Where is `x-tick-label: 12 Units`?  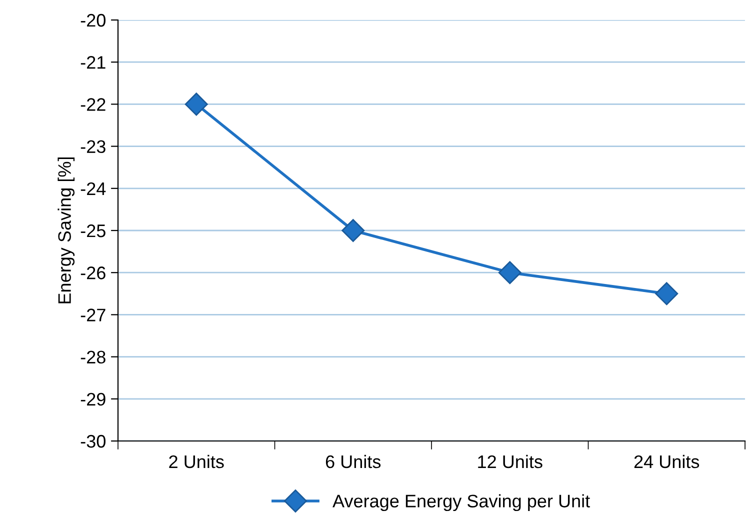
x-tick-label: 12 Units is located at coordinates (510, 461).